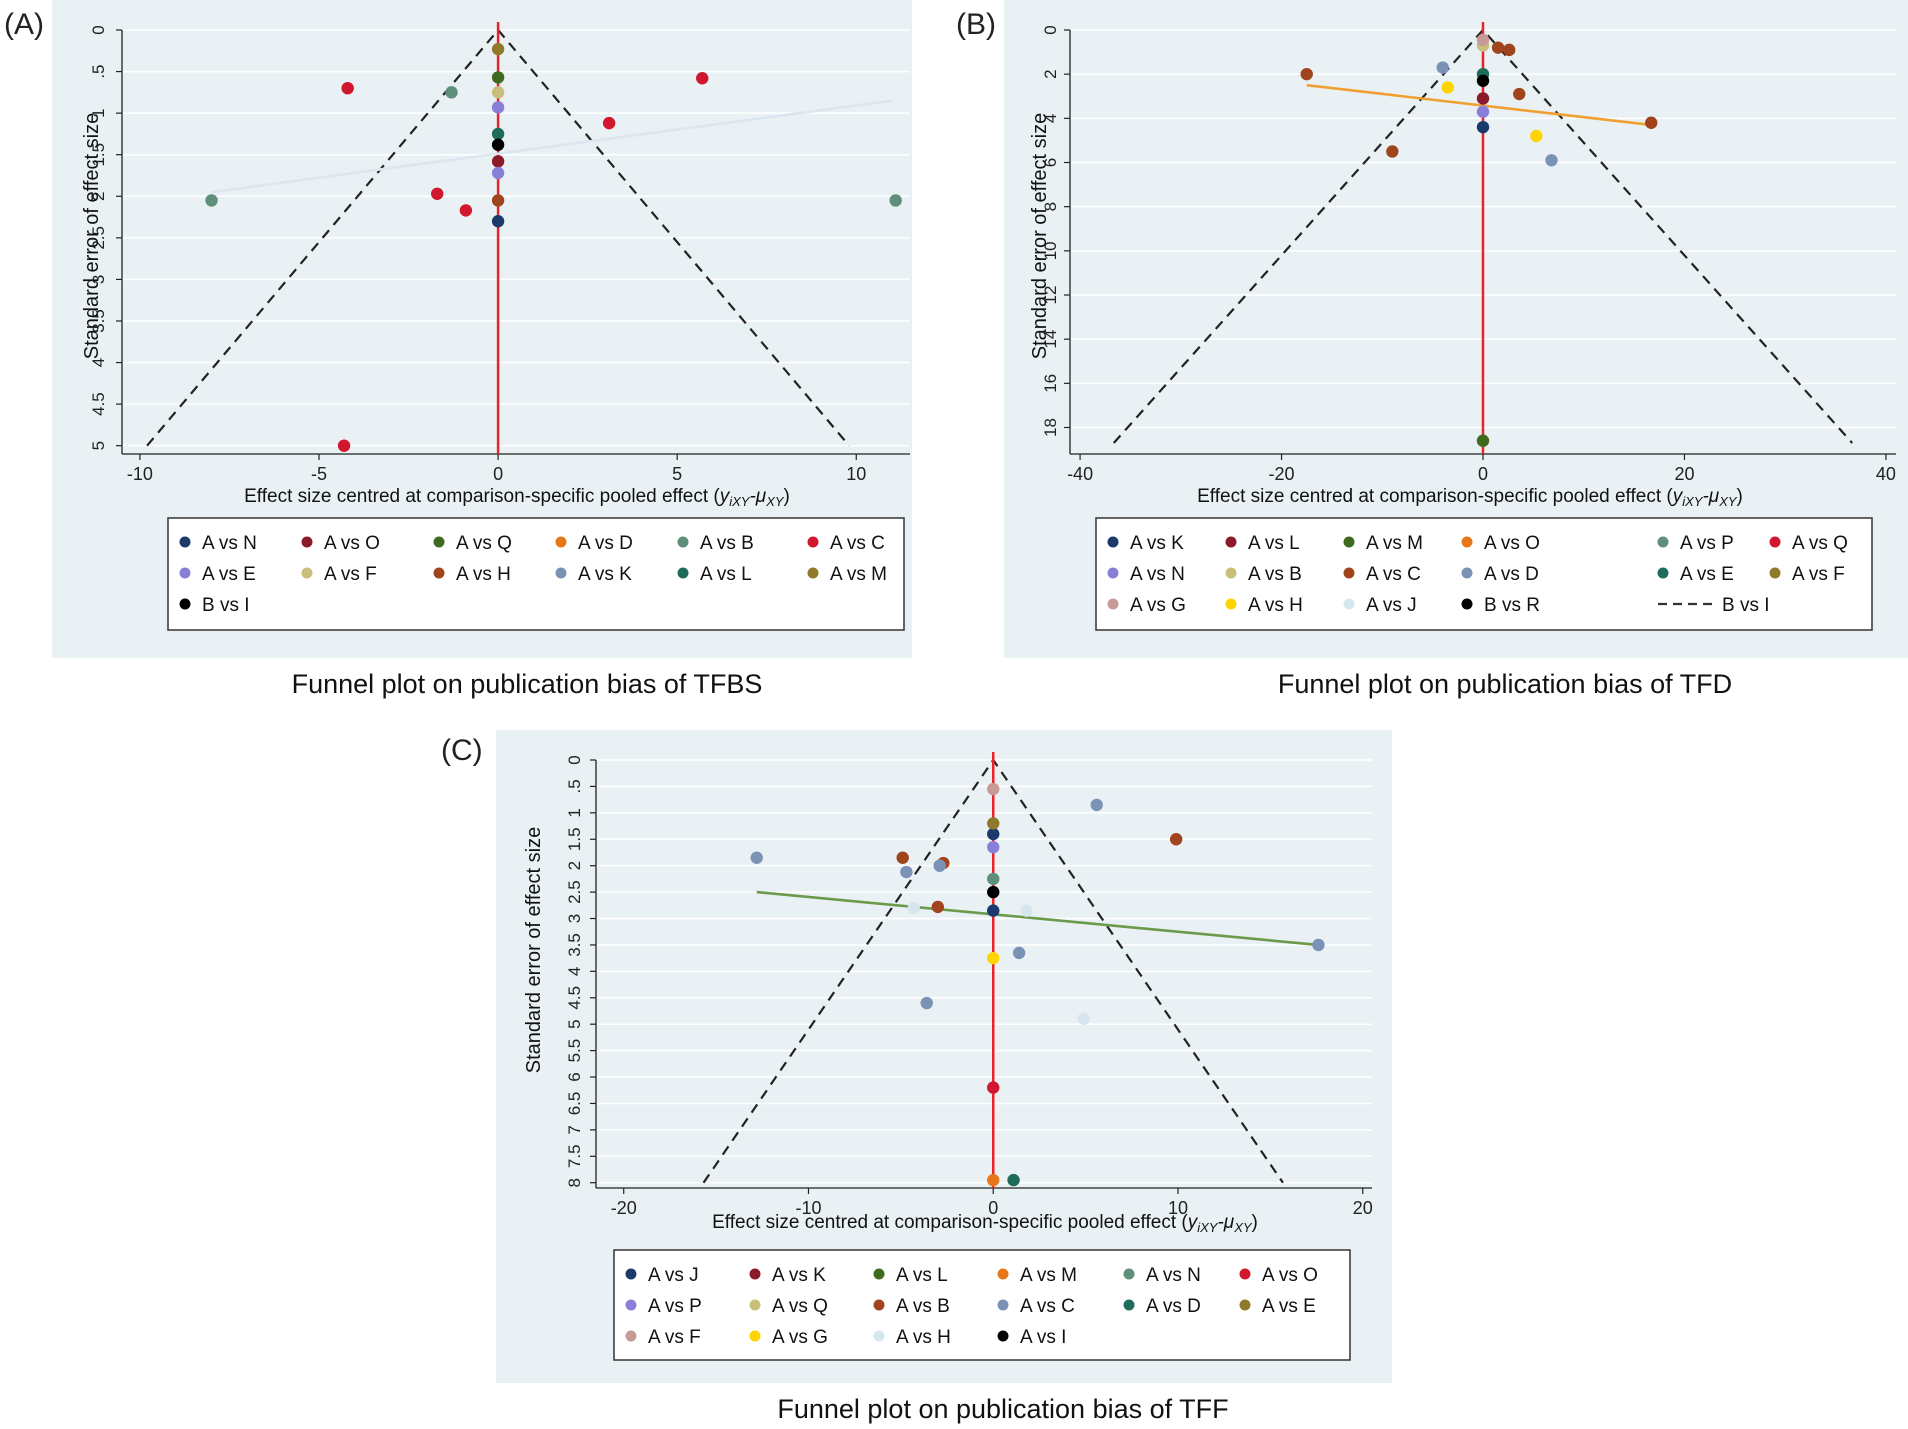 This screenshot has height=1429, width=1908. What do you see at coordinates (1050, 295) in the screenshot?
I see `y-tick-label: 12` at bounding box center [1050, 295].